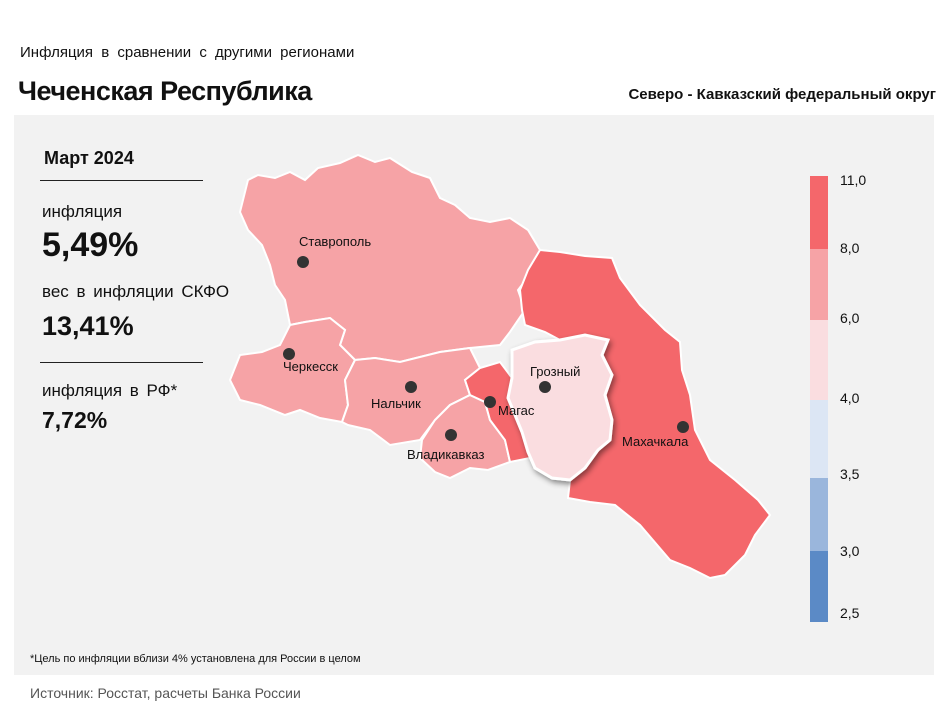 This screenshot has height=713, width=950. Describe the element at coordinates (90, 245) in the screenshot. I see `inflation-value: 5,49%` at that location.